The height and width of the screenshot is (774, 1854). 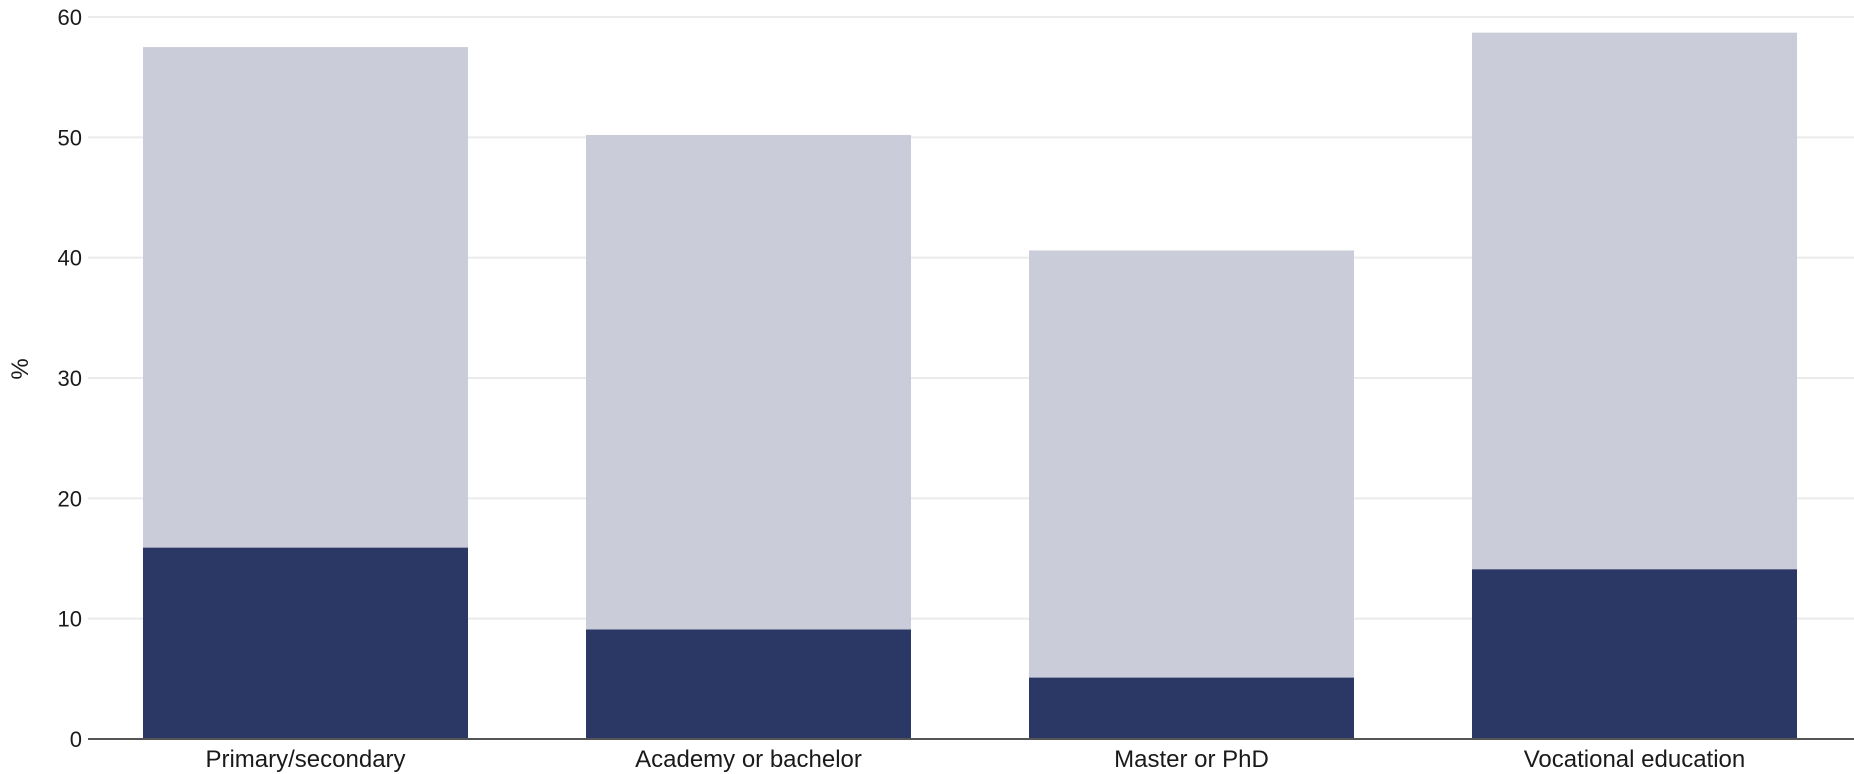 I want to click on y-tick-label: 10, so click(x=70, y=619).